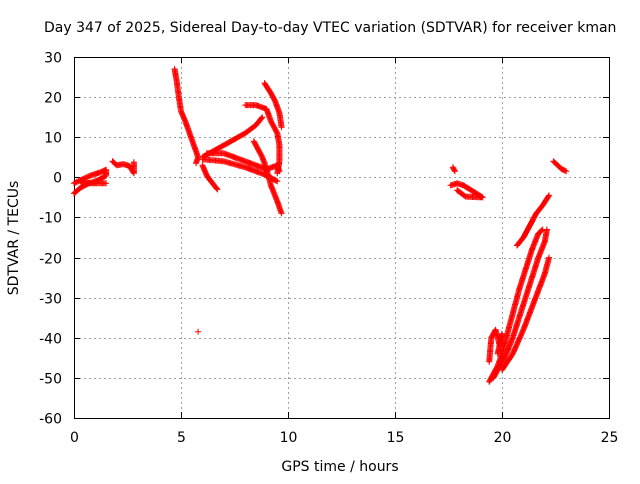  I want to click on x-tick-label: 0, so click(74, 438).